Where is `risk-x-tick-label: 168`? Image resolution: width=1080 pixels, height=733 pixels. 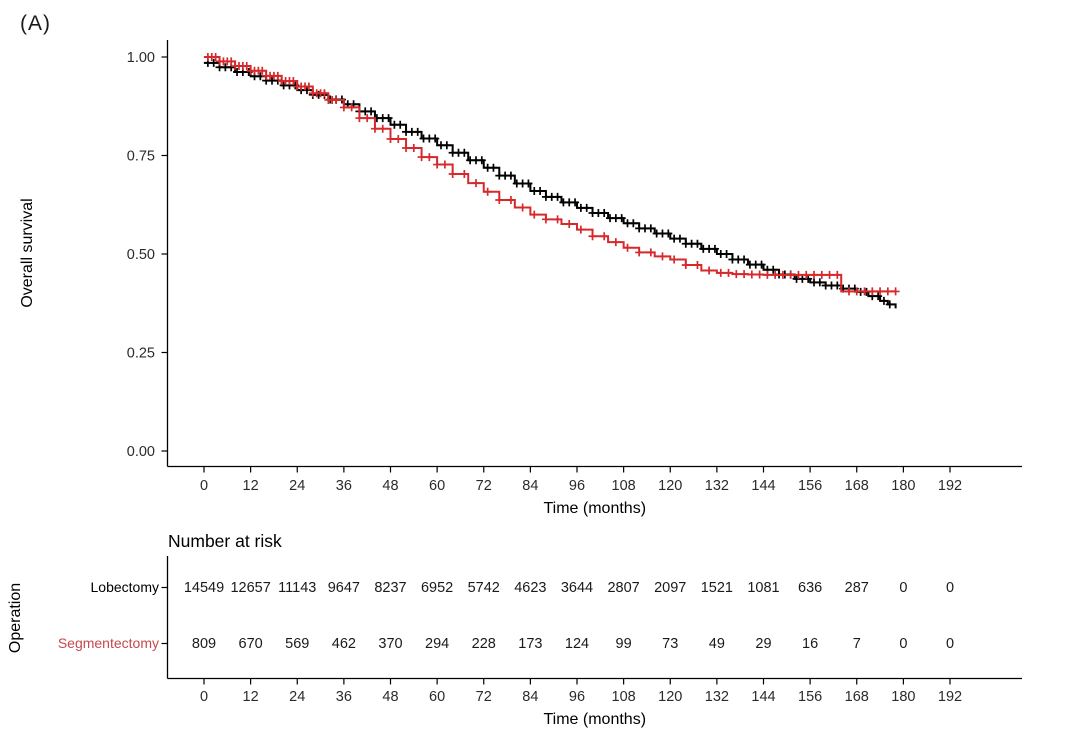 risk-x-tick-label: 168 is located at coordinates (857, 697).